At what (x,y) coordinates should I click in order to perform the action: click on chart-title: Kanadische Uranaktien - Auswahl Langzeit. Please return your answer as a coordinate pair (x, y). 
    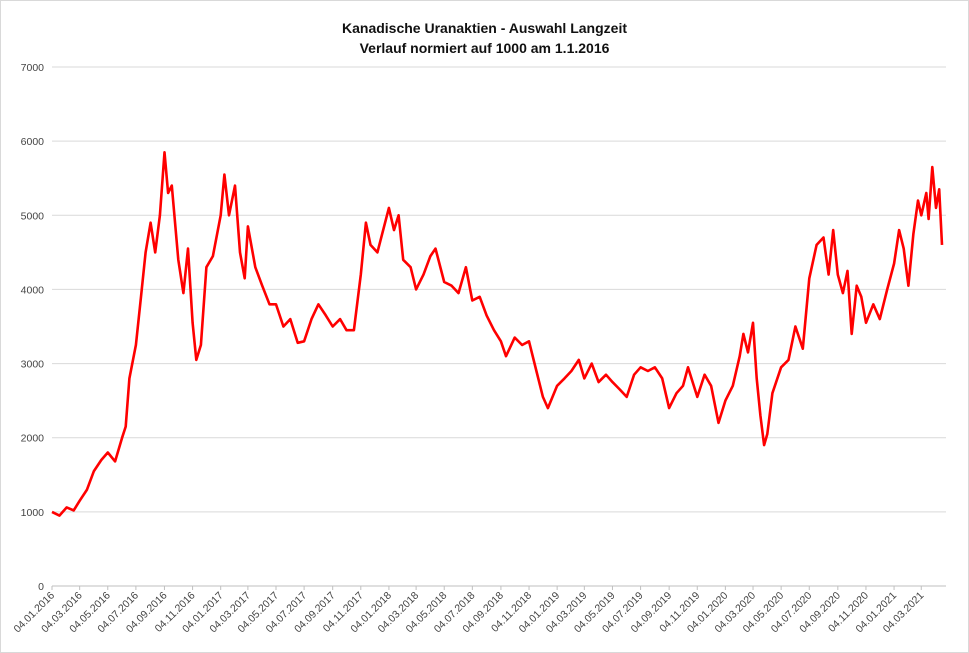
    Looking at the image, I should click on (484, 28).